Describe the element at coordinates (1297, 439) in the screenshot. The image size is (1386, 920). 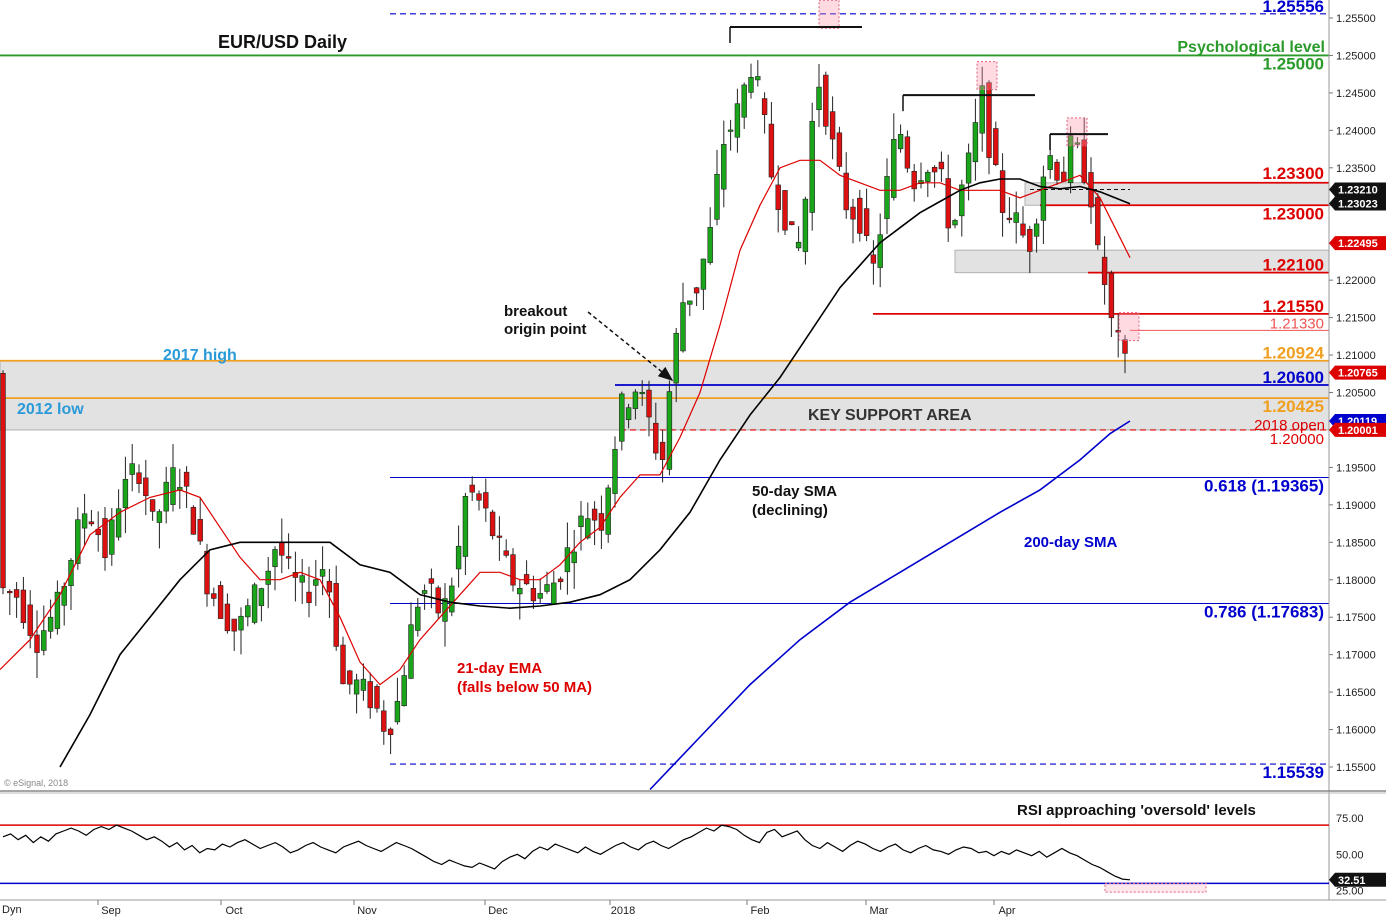
I see `level-120000-label: 1.20000` at that location.